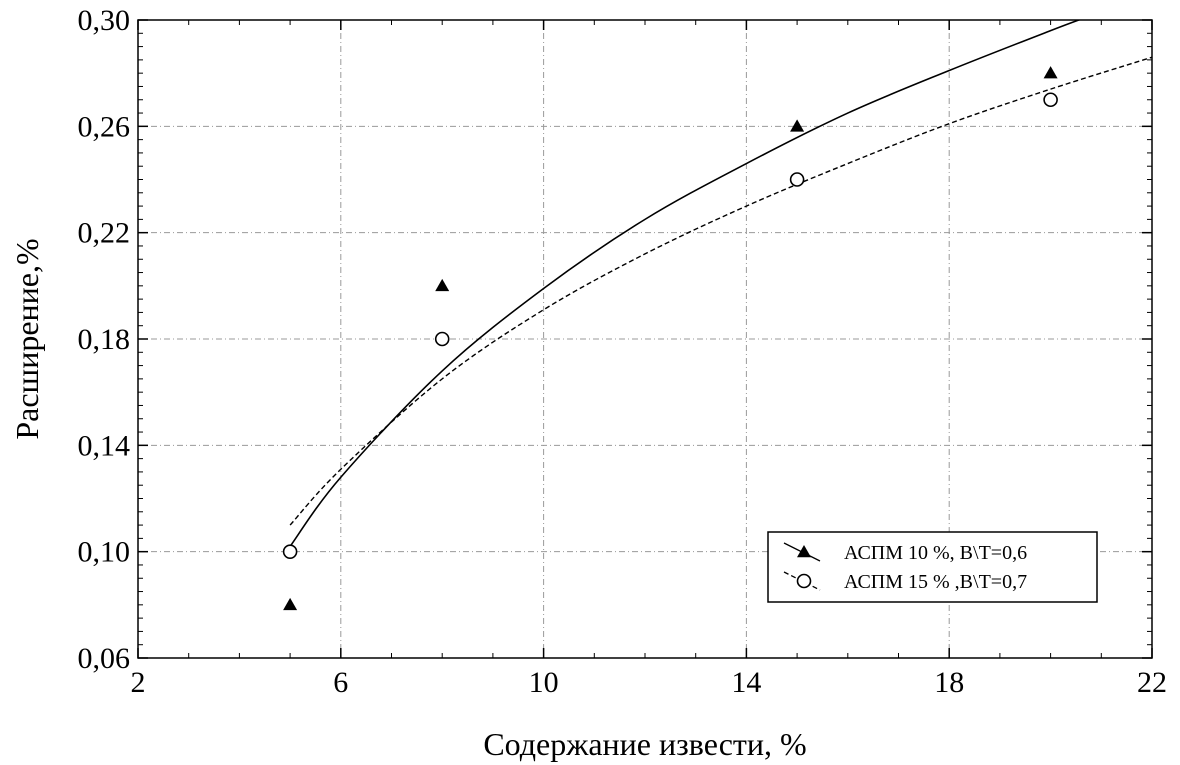  I want to click on legend: АСПМ 10 %, В\Т=0,6 АСПМ 15 % ,В\Т=0,7, so click(932, 567).